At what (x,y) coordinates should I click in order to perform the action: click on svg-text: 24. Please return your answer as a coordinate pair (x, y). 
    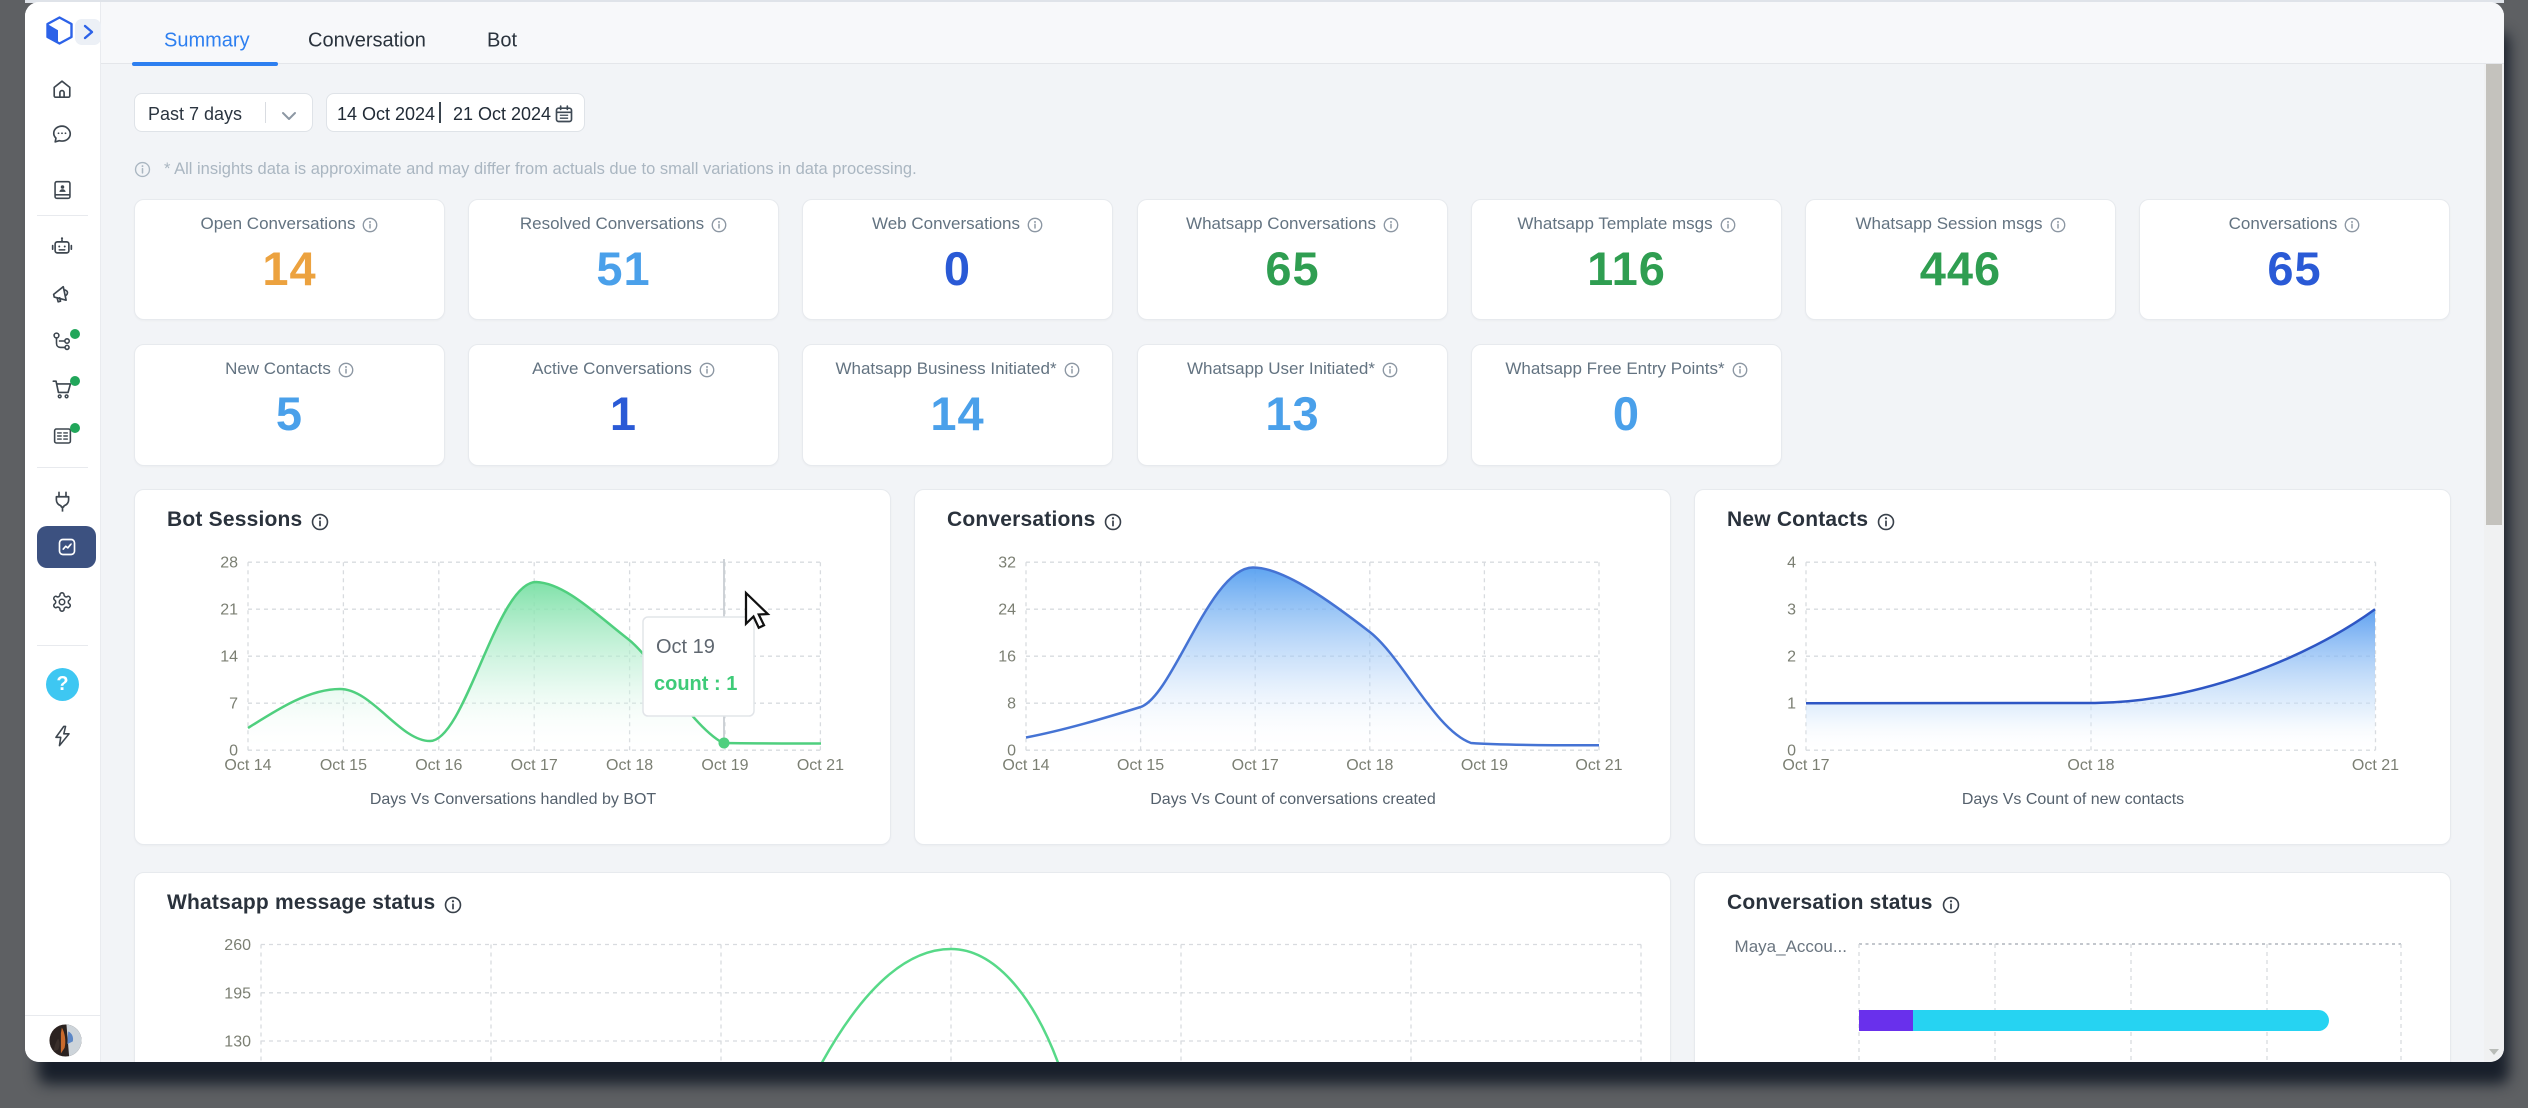
    Looking at the image, I should click on (1007, 610).